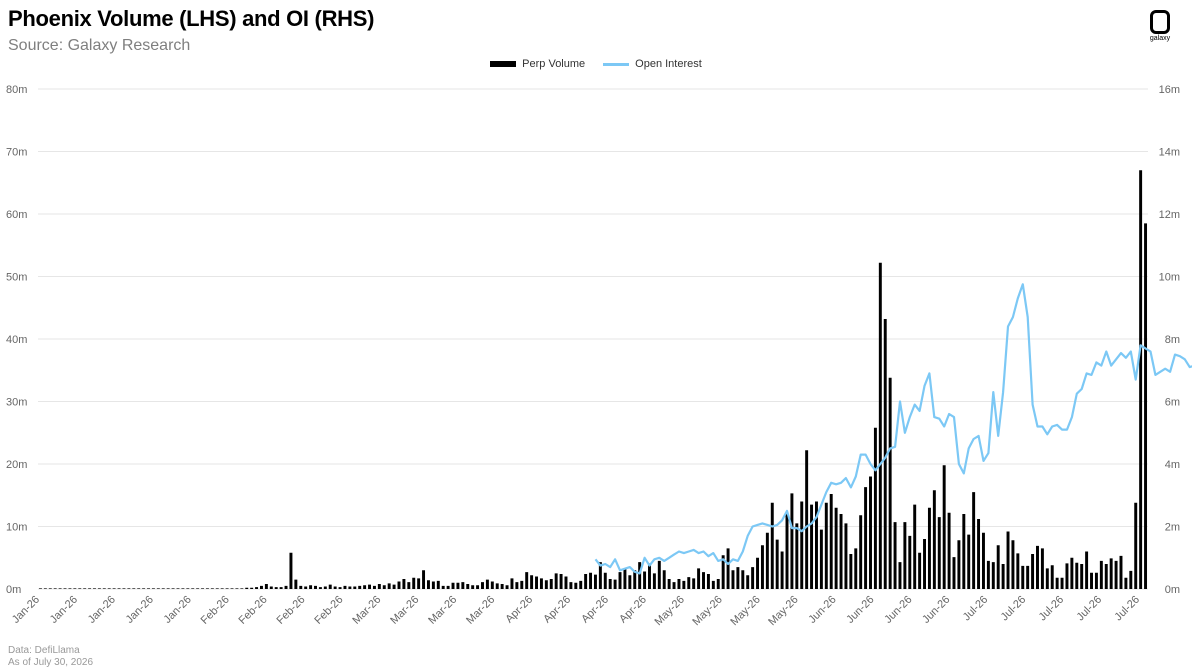 This screenshot has height=670, width=1192. What do you see at coordinates (16, 215) in the screenshot?
I see `y-left-tick-label: 60m` at bounding box center [16, 215].